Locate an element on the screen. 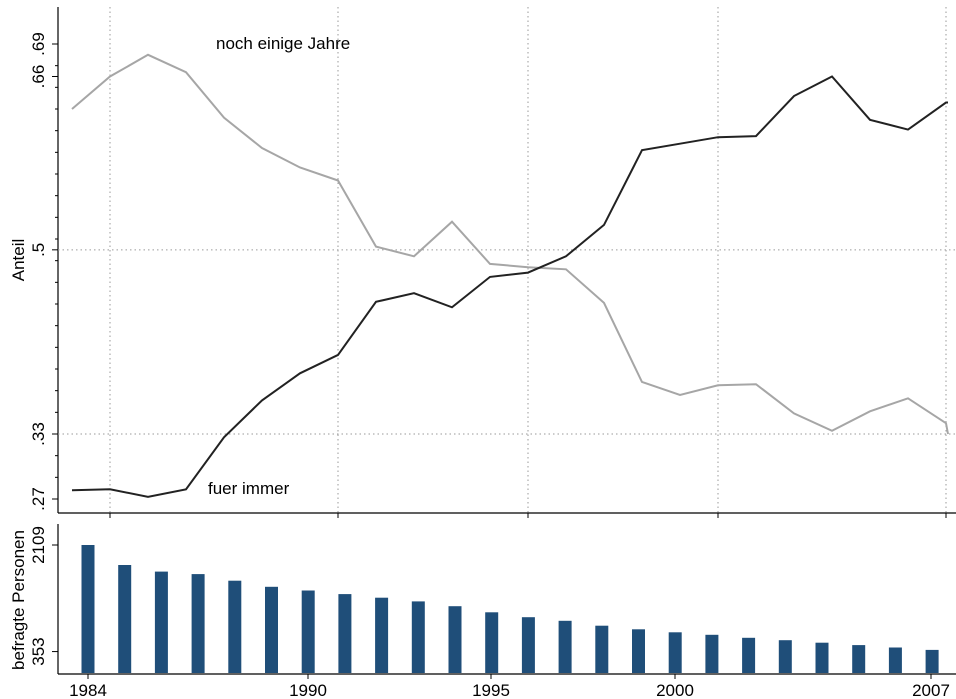  bar-1993 is located at coordinates (418, 637).